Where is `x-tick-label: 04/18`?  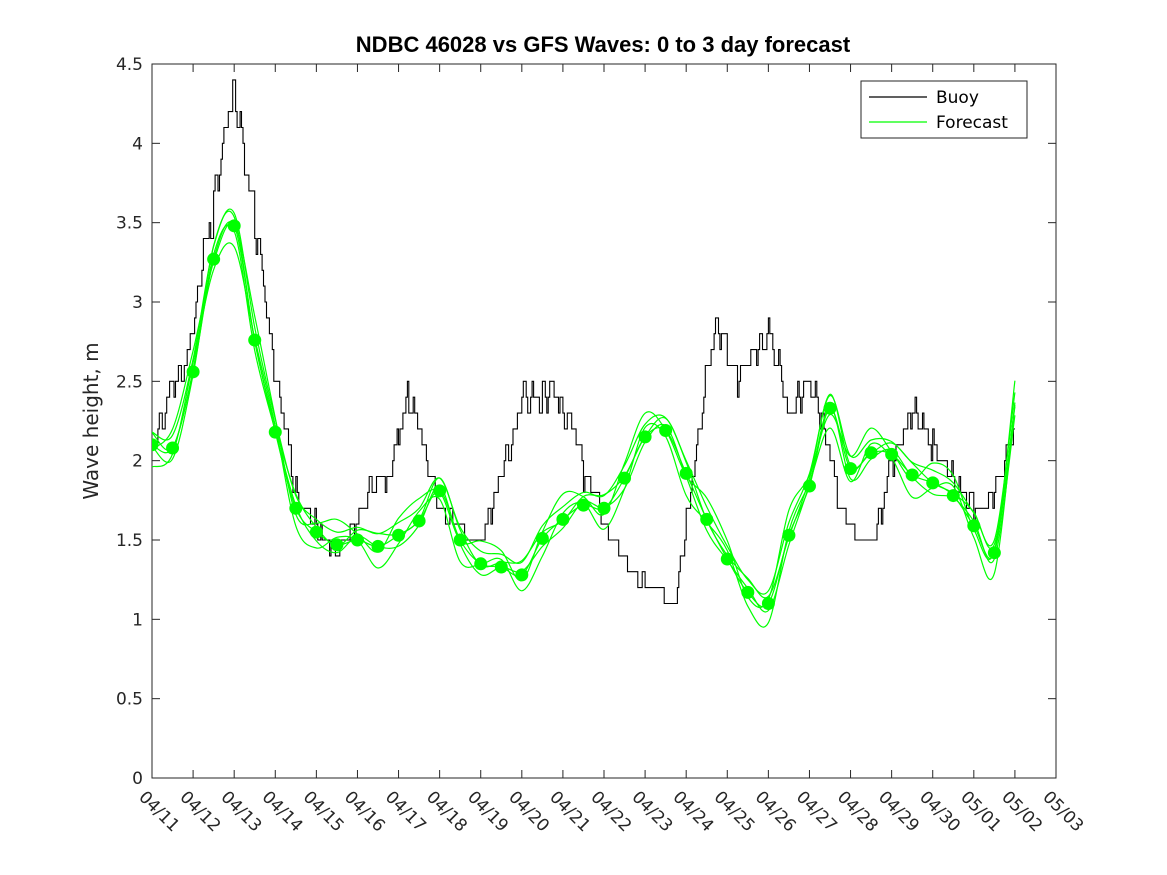 x-tick-label: 04/18 is located at coordinates (446, 811).